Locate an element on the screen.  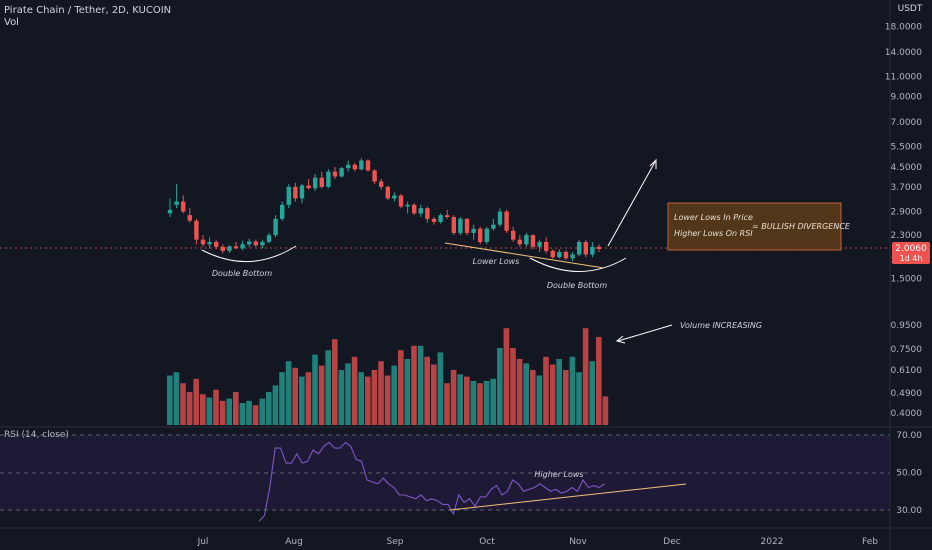
rsi-label: RSI (14, close) is located at coordinates (36, 435).